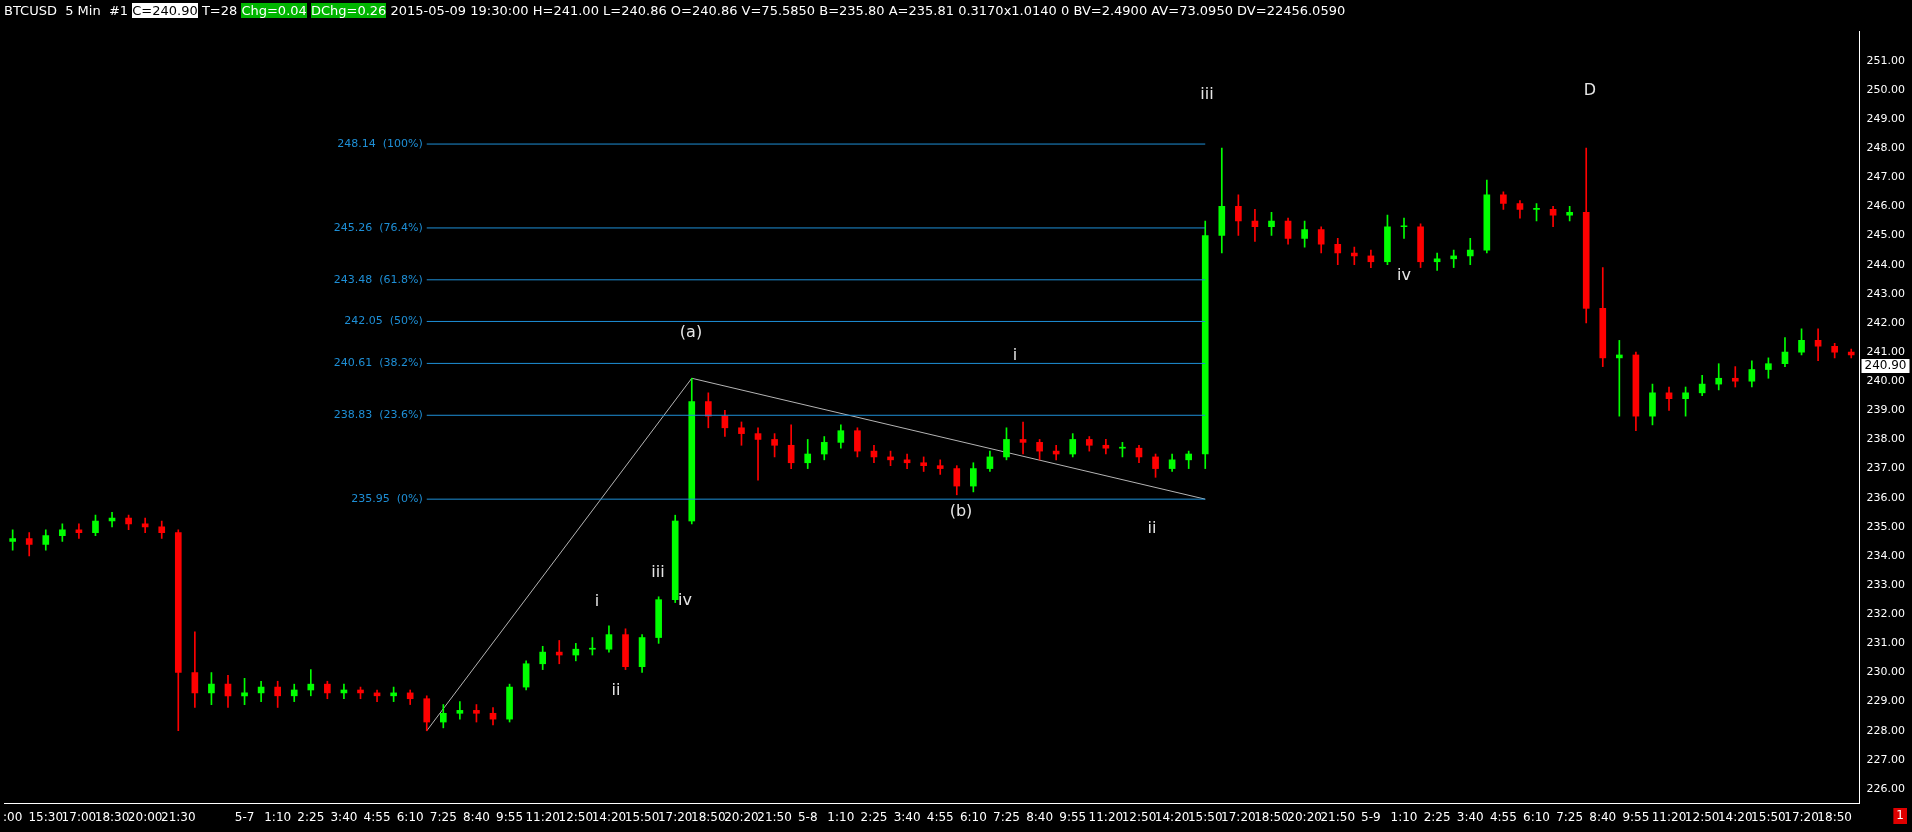  What do you see at coordinates (1886, 264) in the screenshot?
I see `y-tick-label: 244.00` at bounding box center [1886, 264].